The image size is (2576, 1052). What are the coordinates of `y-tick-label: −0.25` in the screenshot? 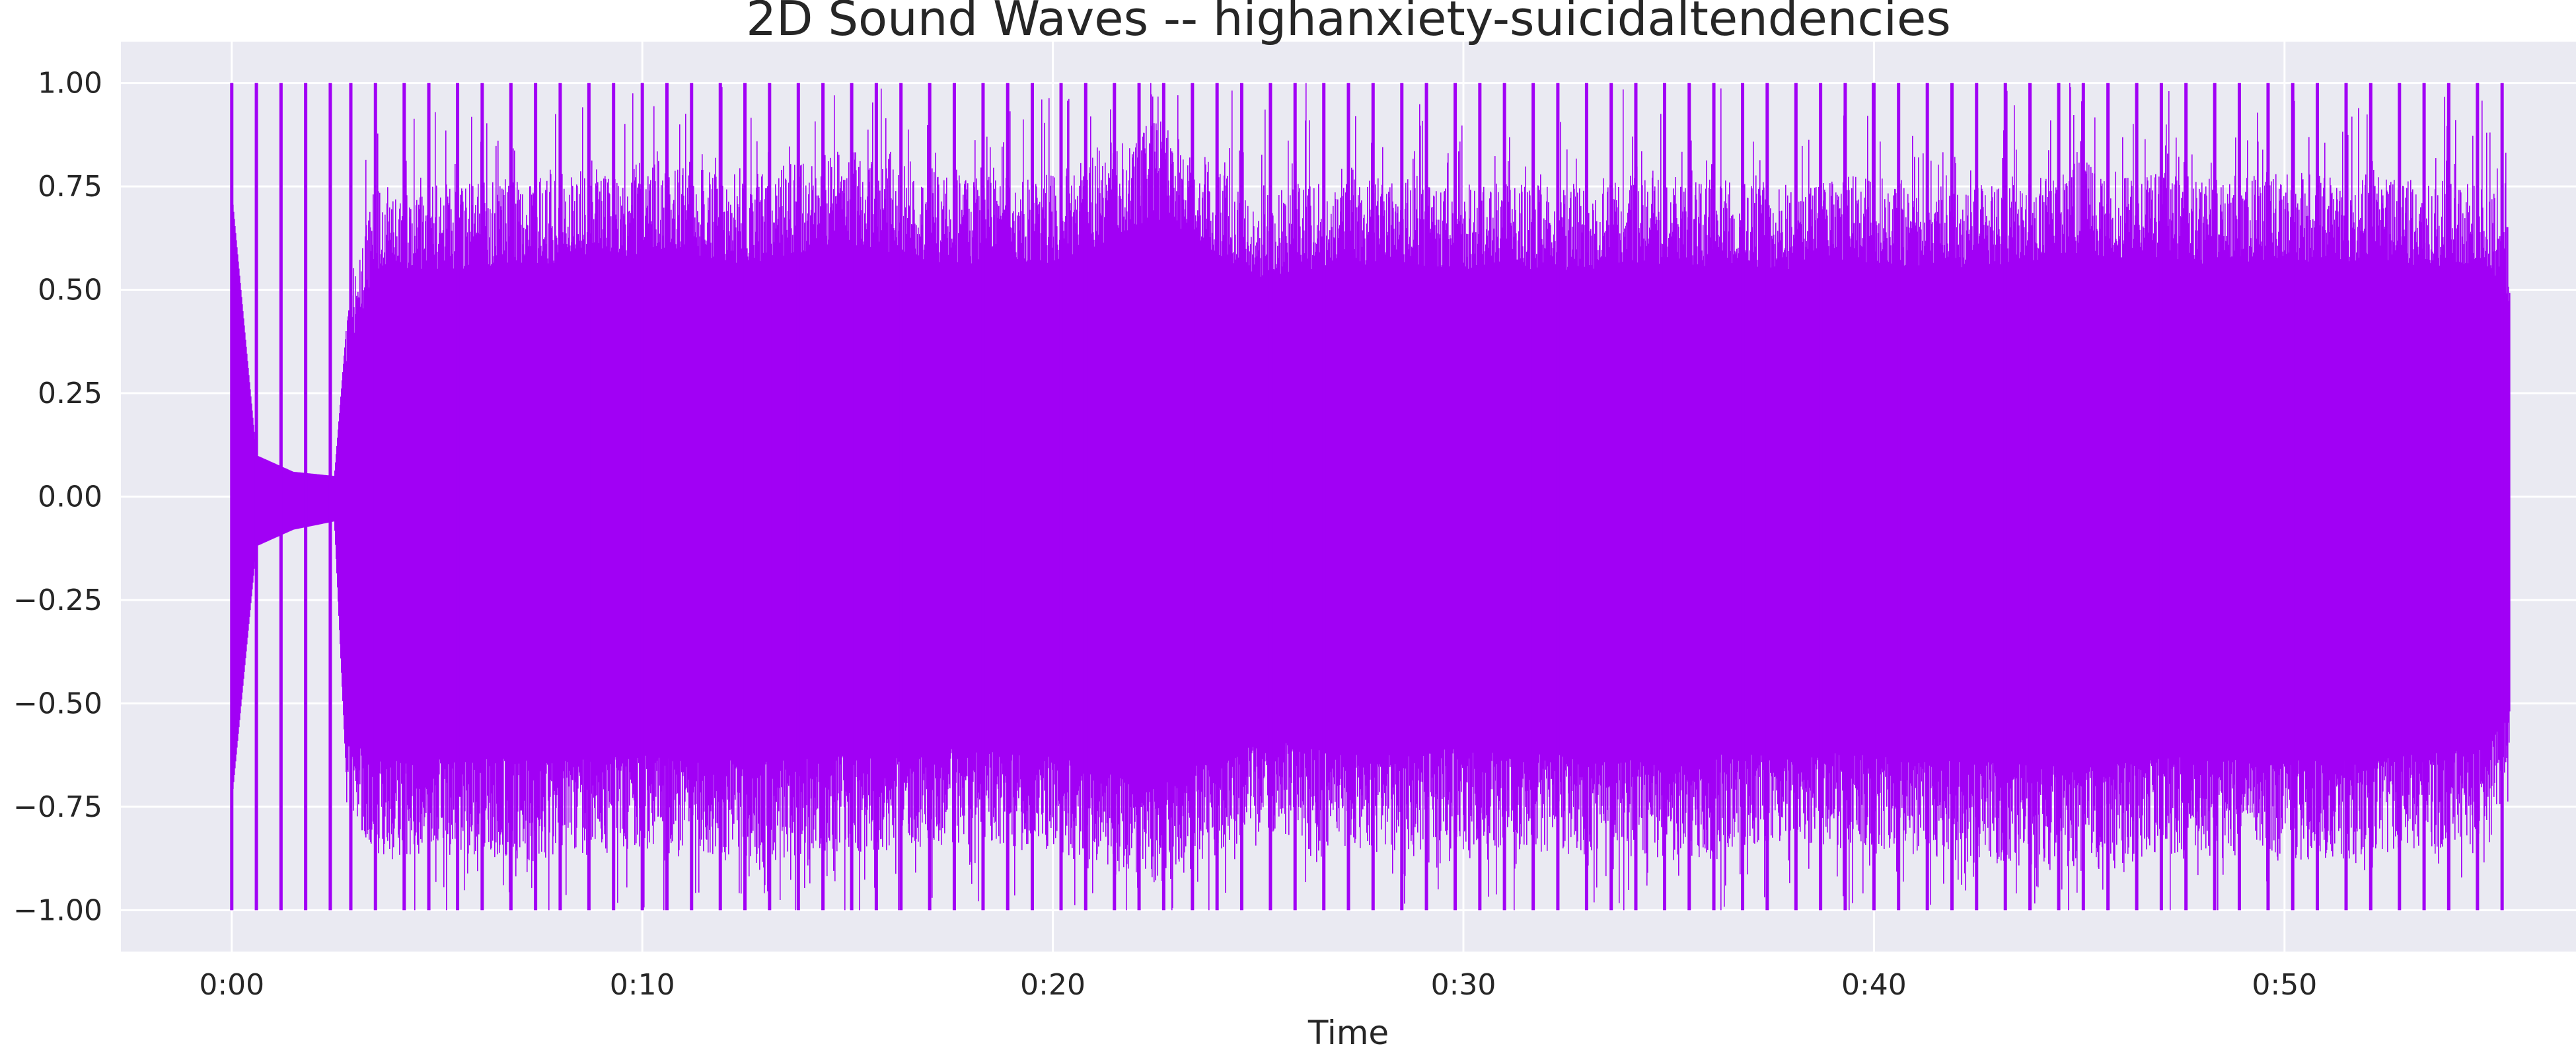 It's located at (58, 600).